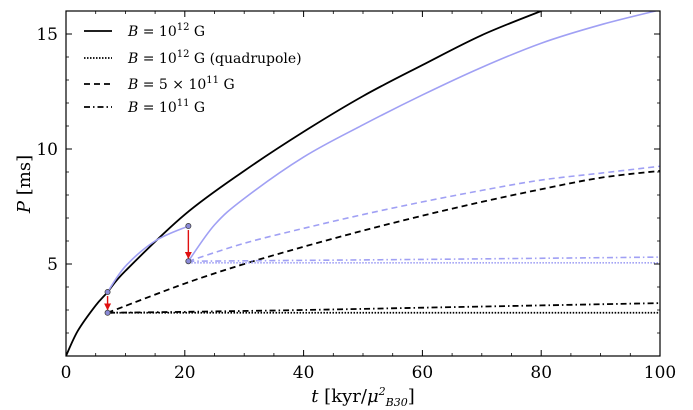 The height and width of the screenshot is (410, 693). Describe the element at coordinates (214, 58) in the screenshot. I see `legend-label-2: B = 1012 G (quadrupole)` at that location.